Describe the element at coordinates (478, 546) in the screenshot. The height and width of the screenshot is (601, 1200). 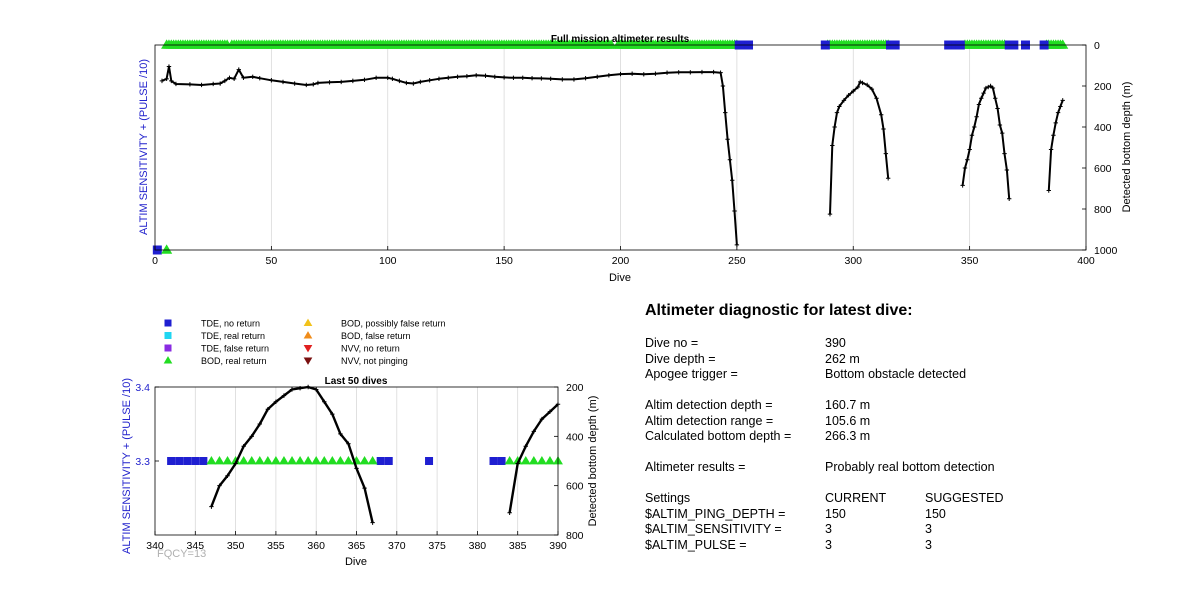
I see `x-tick-label: 380` at that location.